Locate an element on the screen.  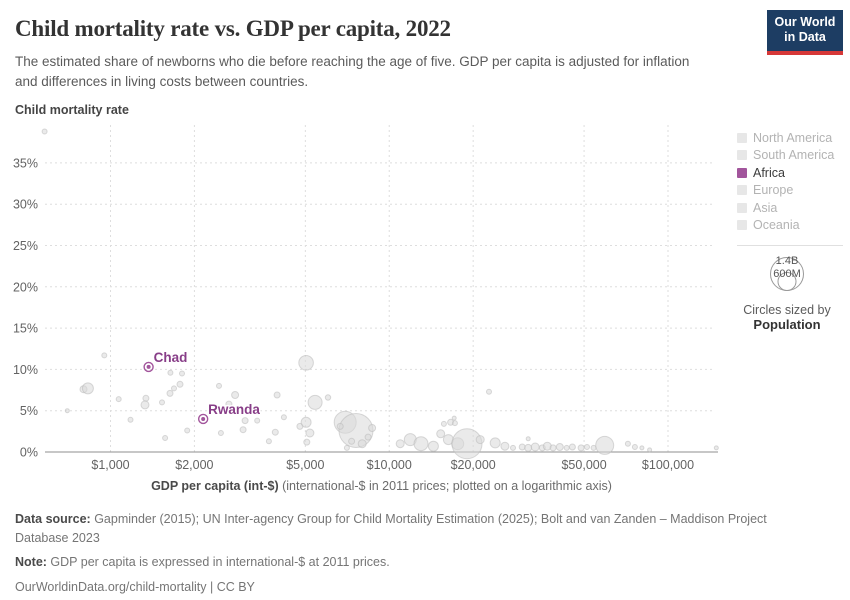
highlight-ring-chad is located at coordinates (148, 367).